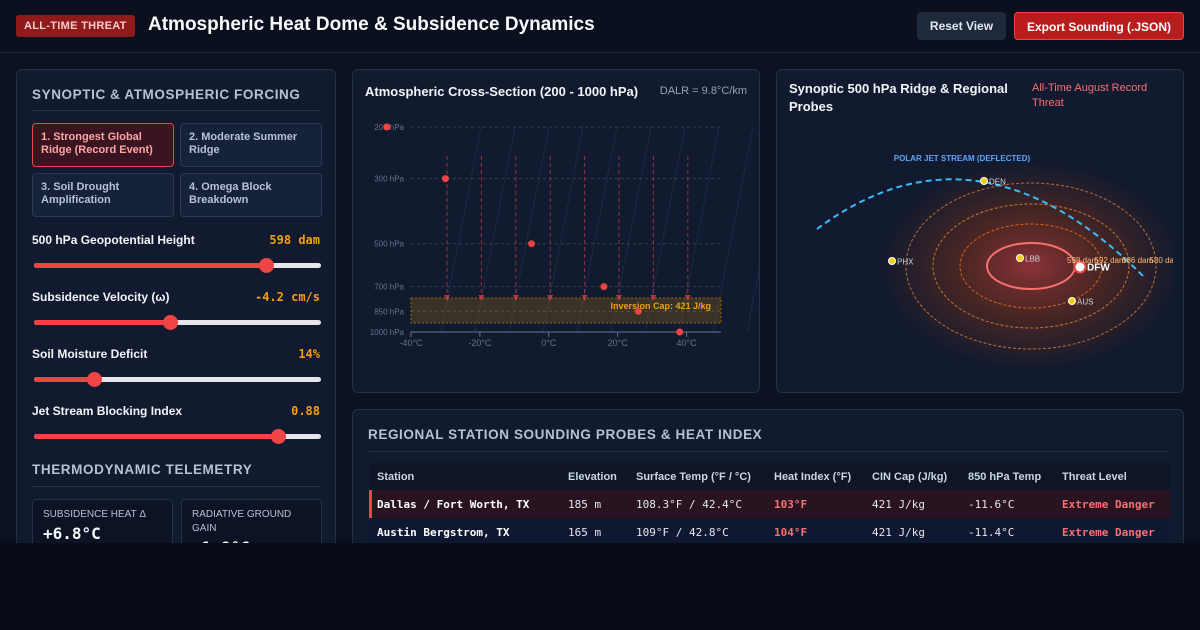 The image size is (1200, 630). Describe the element at coordinates (997, 182) in the screenshot. I see `station-label: DEN` at that location.